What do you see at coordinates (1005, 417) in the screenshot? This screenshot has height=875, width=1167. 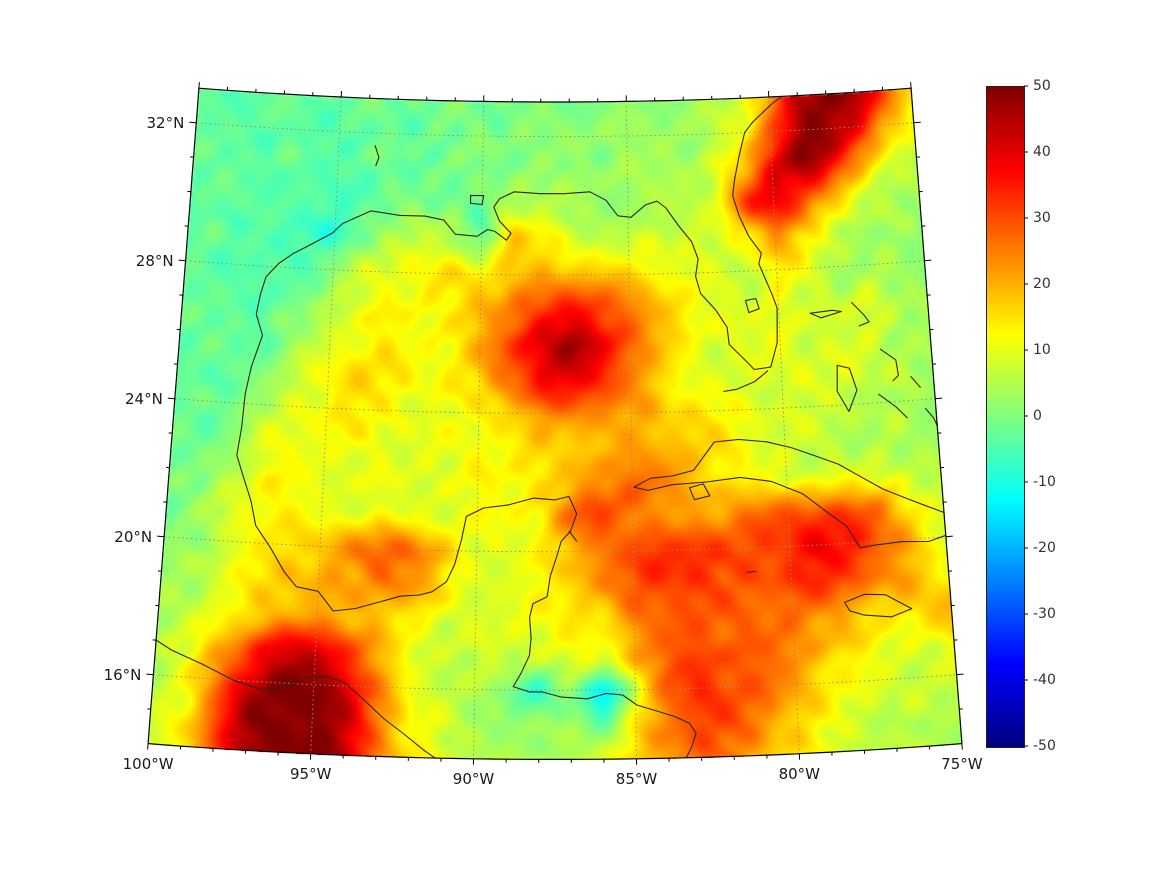 I see `colorbar-gradient` at bounding box center [1005, 417].